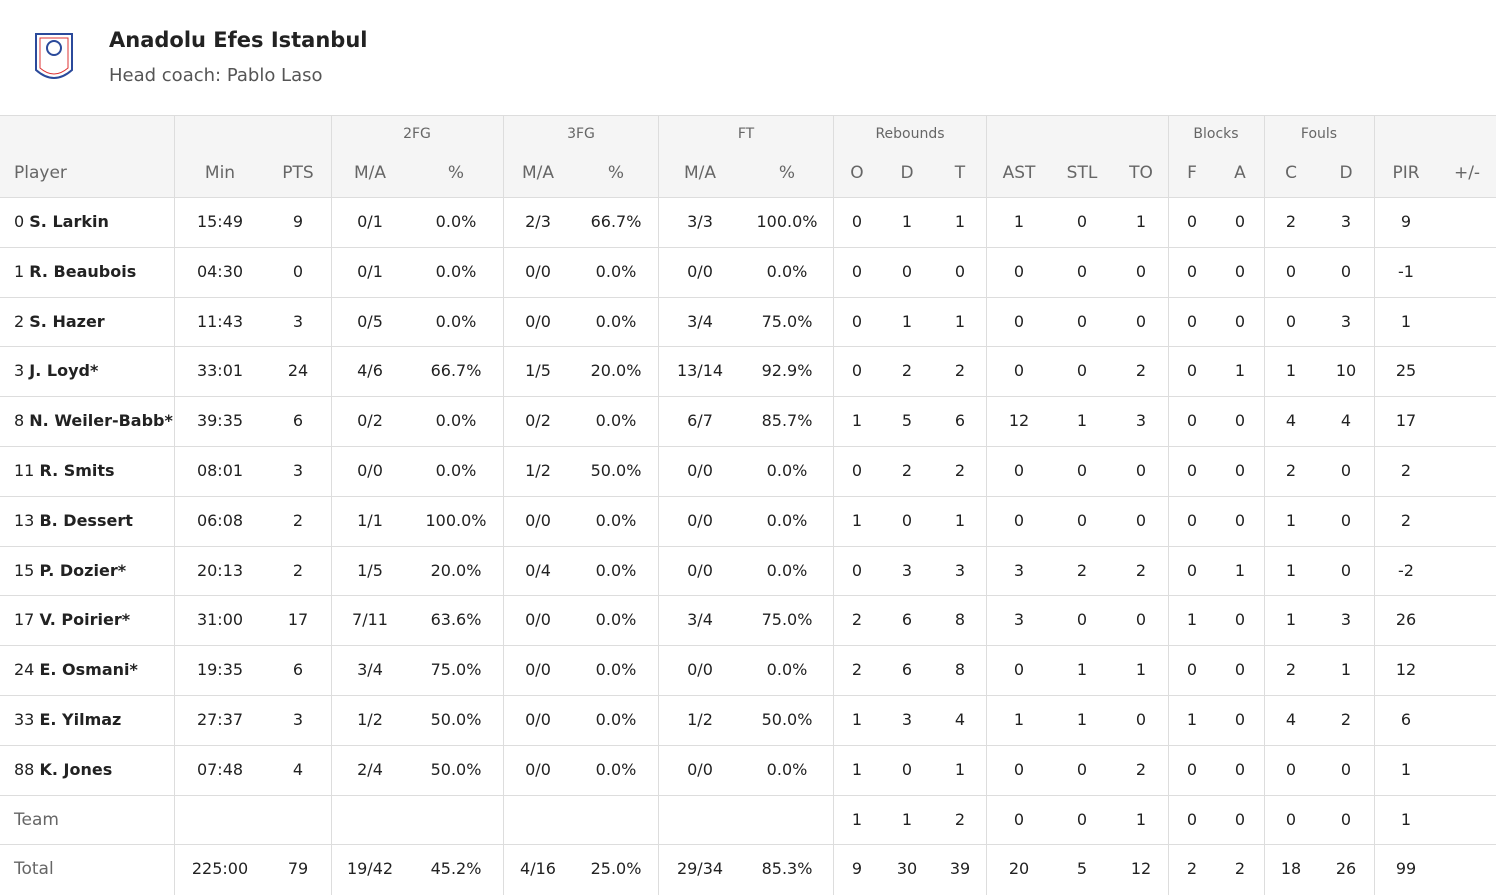 The width and height of the screenshot is (1496, 895). Describe the element at coordinates (1240, 173) in the screenshot. I see `column-label: A` at that location.